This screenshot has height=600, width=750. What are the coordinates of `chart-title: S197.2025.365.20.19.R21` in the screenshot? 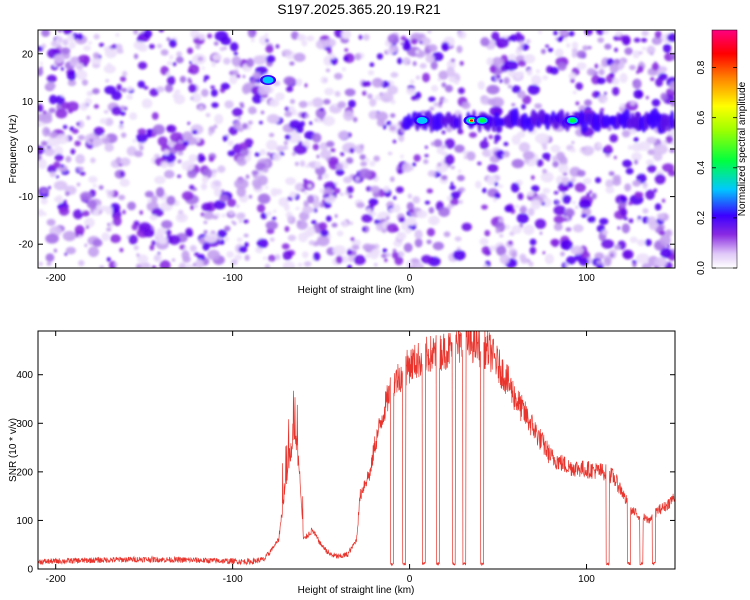 It's located at (359, 9).